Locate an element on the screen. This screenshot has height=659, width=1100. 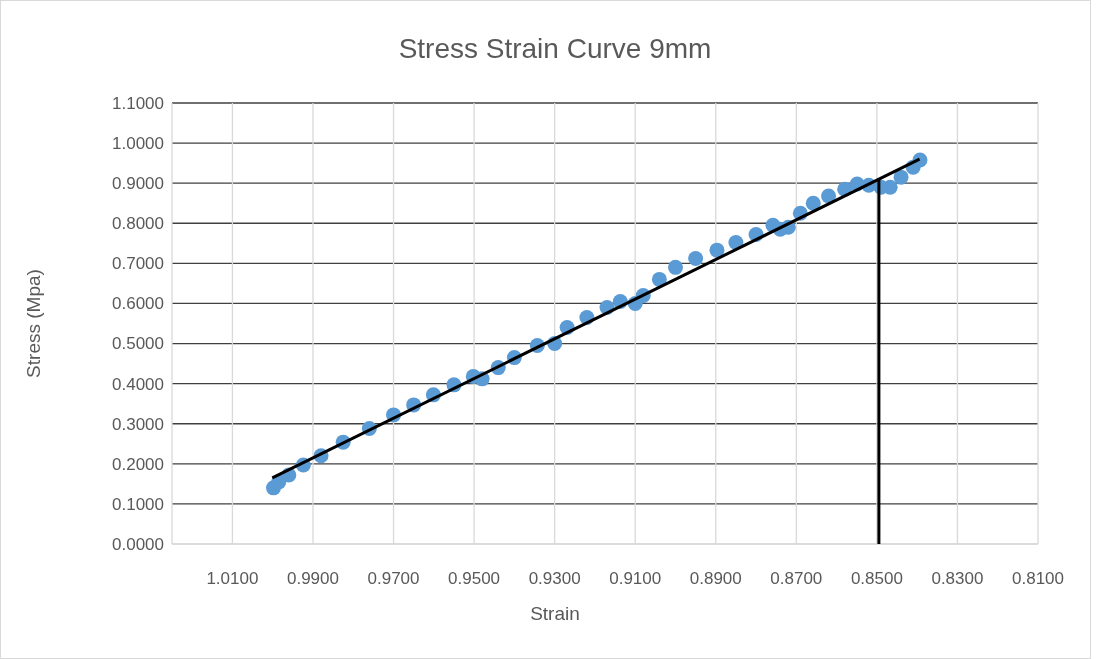
x-tick-label: 0.8300 is located at coordinates (957, 578).